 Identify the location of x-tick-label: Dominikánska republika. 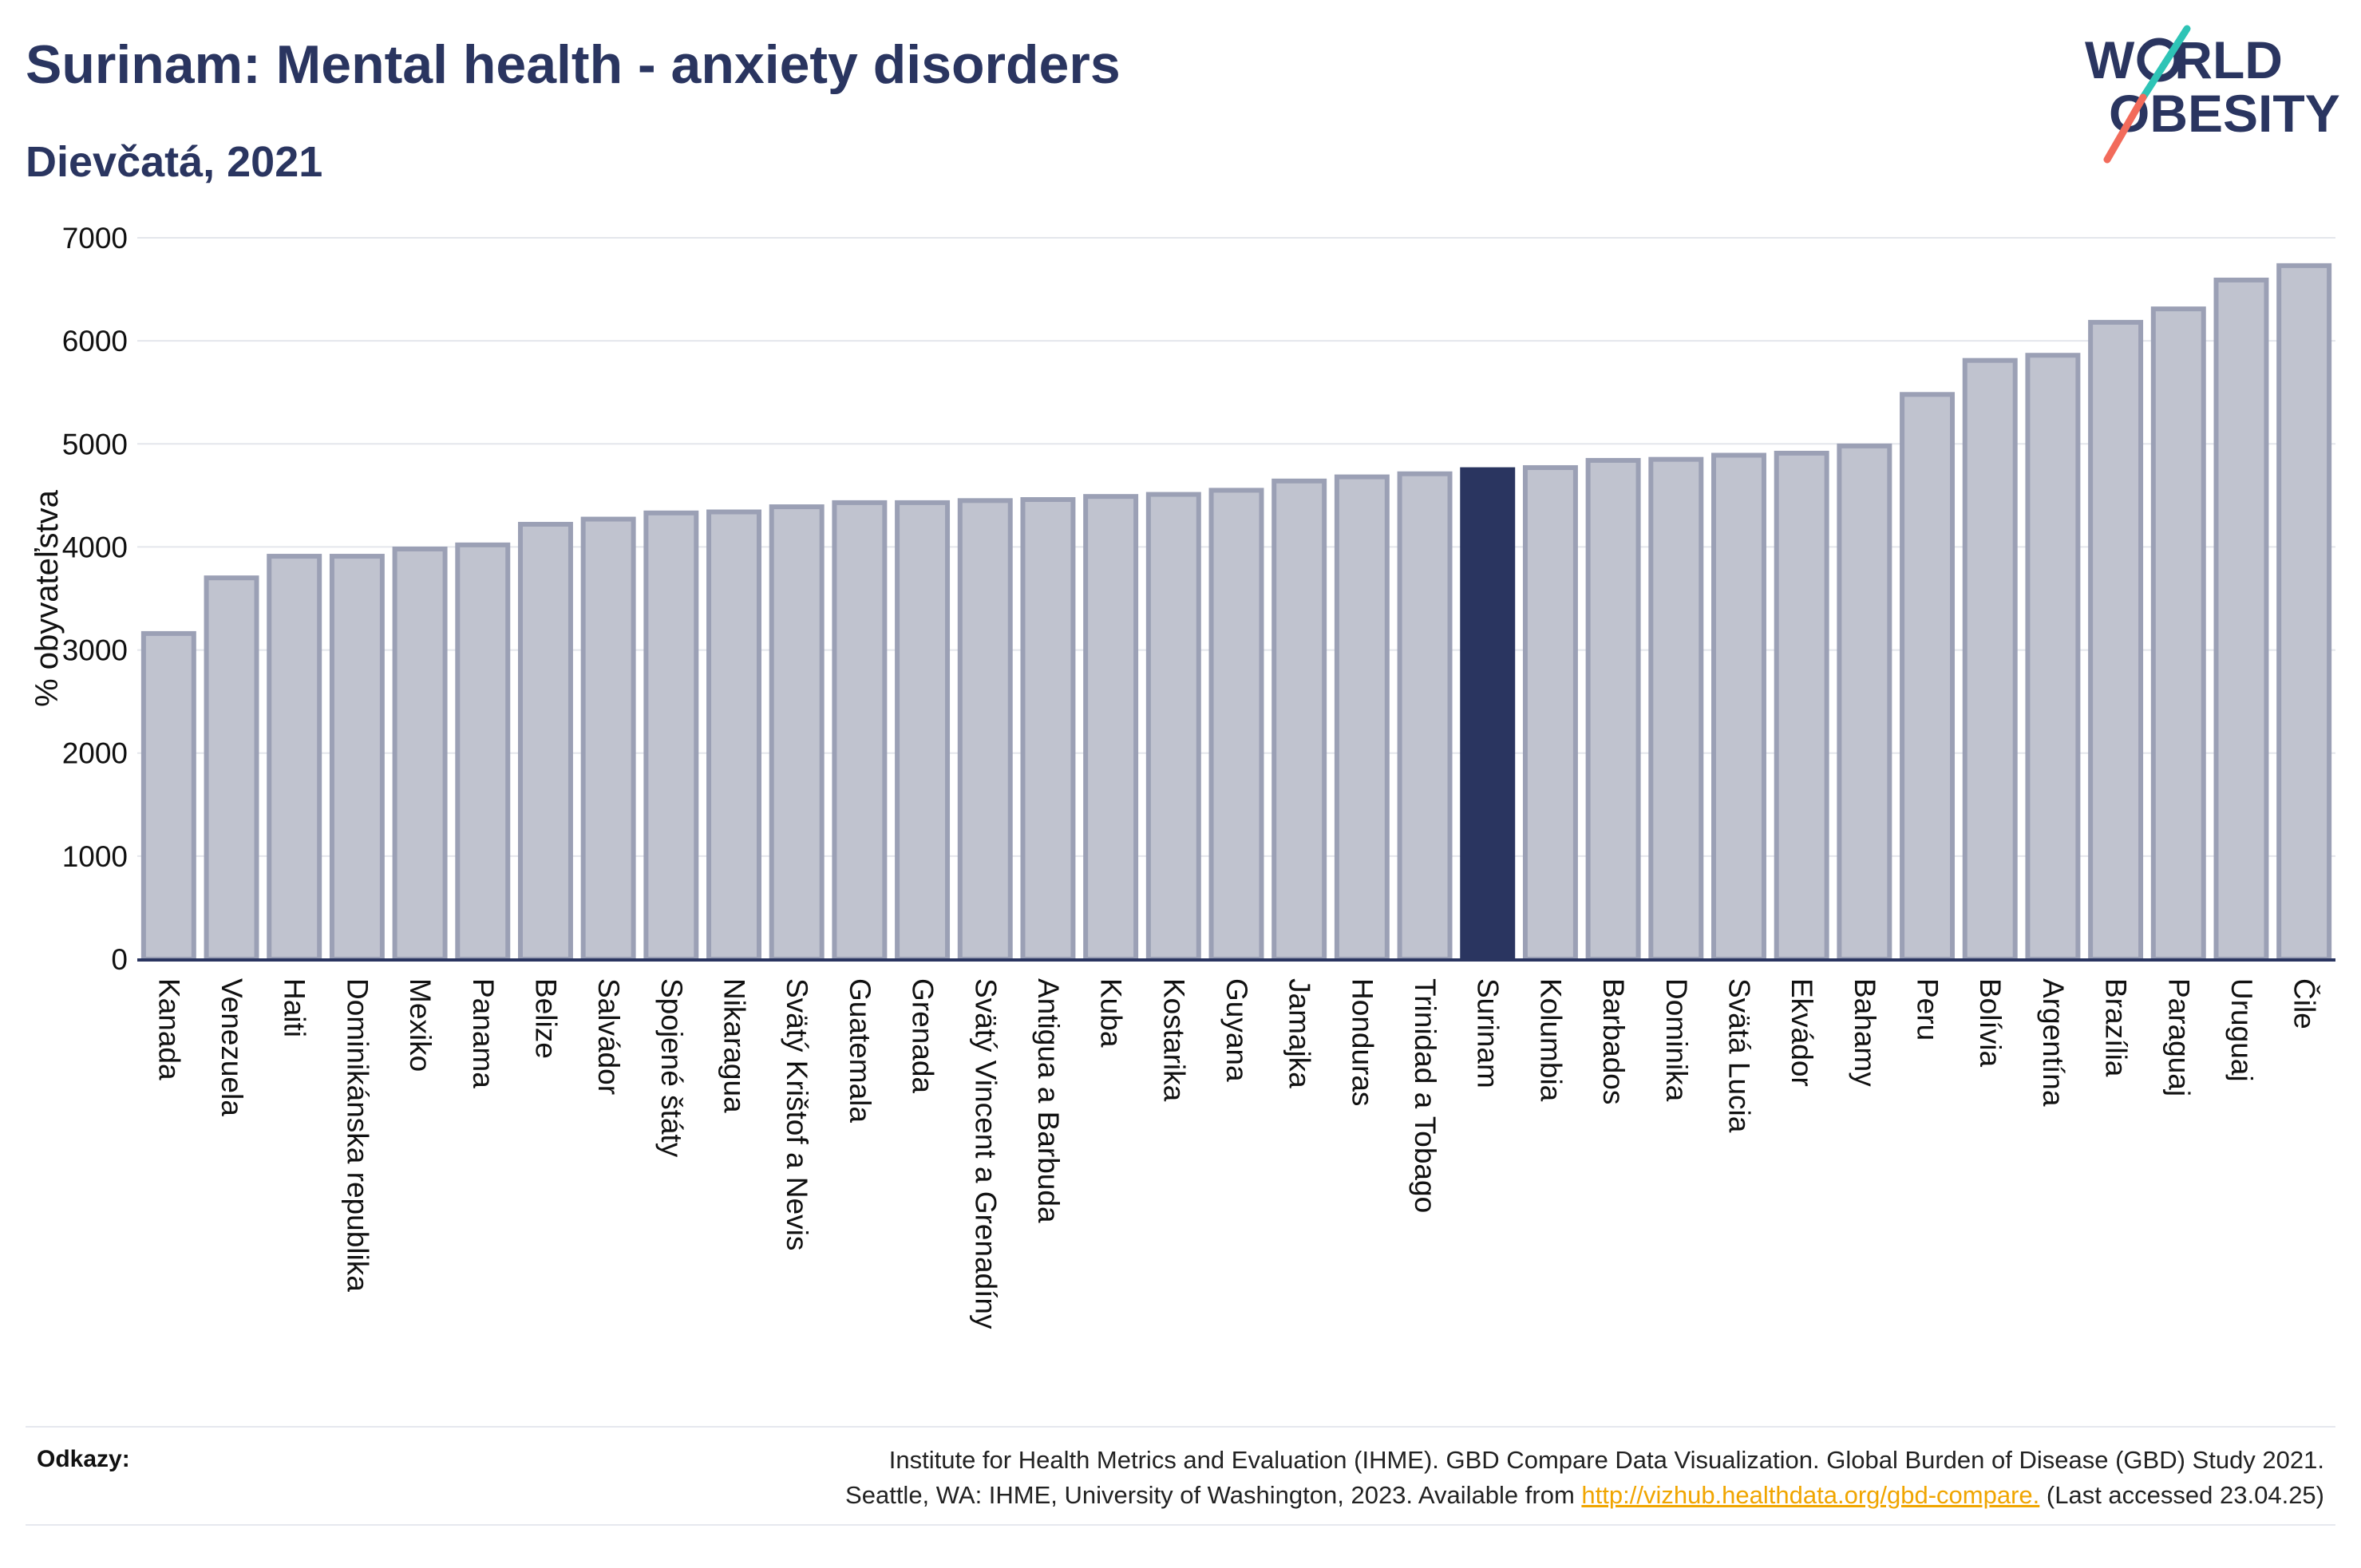
(357, 1135).